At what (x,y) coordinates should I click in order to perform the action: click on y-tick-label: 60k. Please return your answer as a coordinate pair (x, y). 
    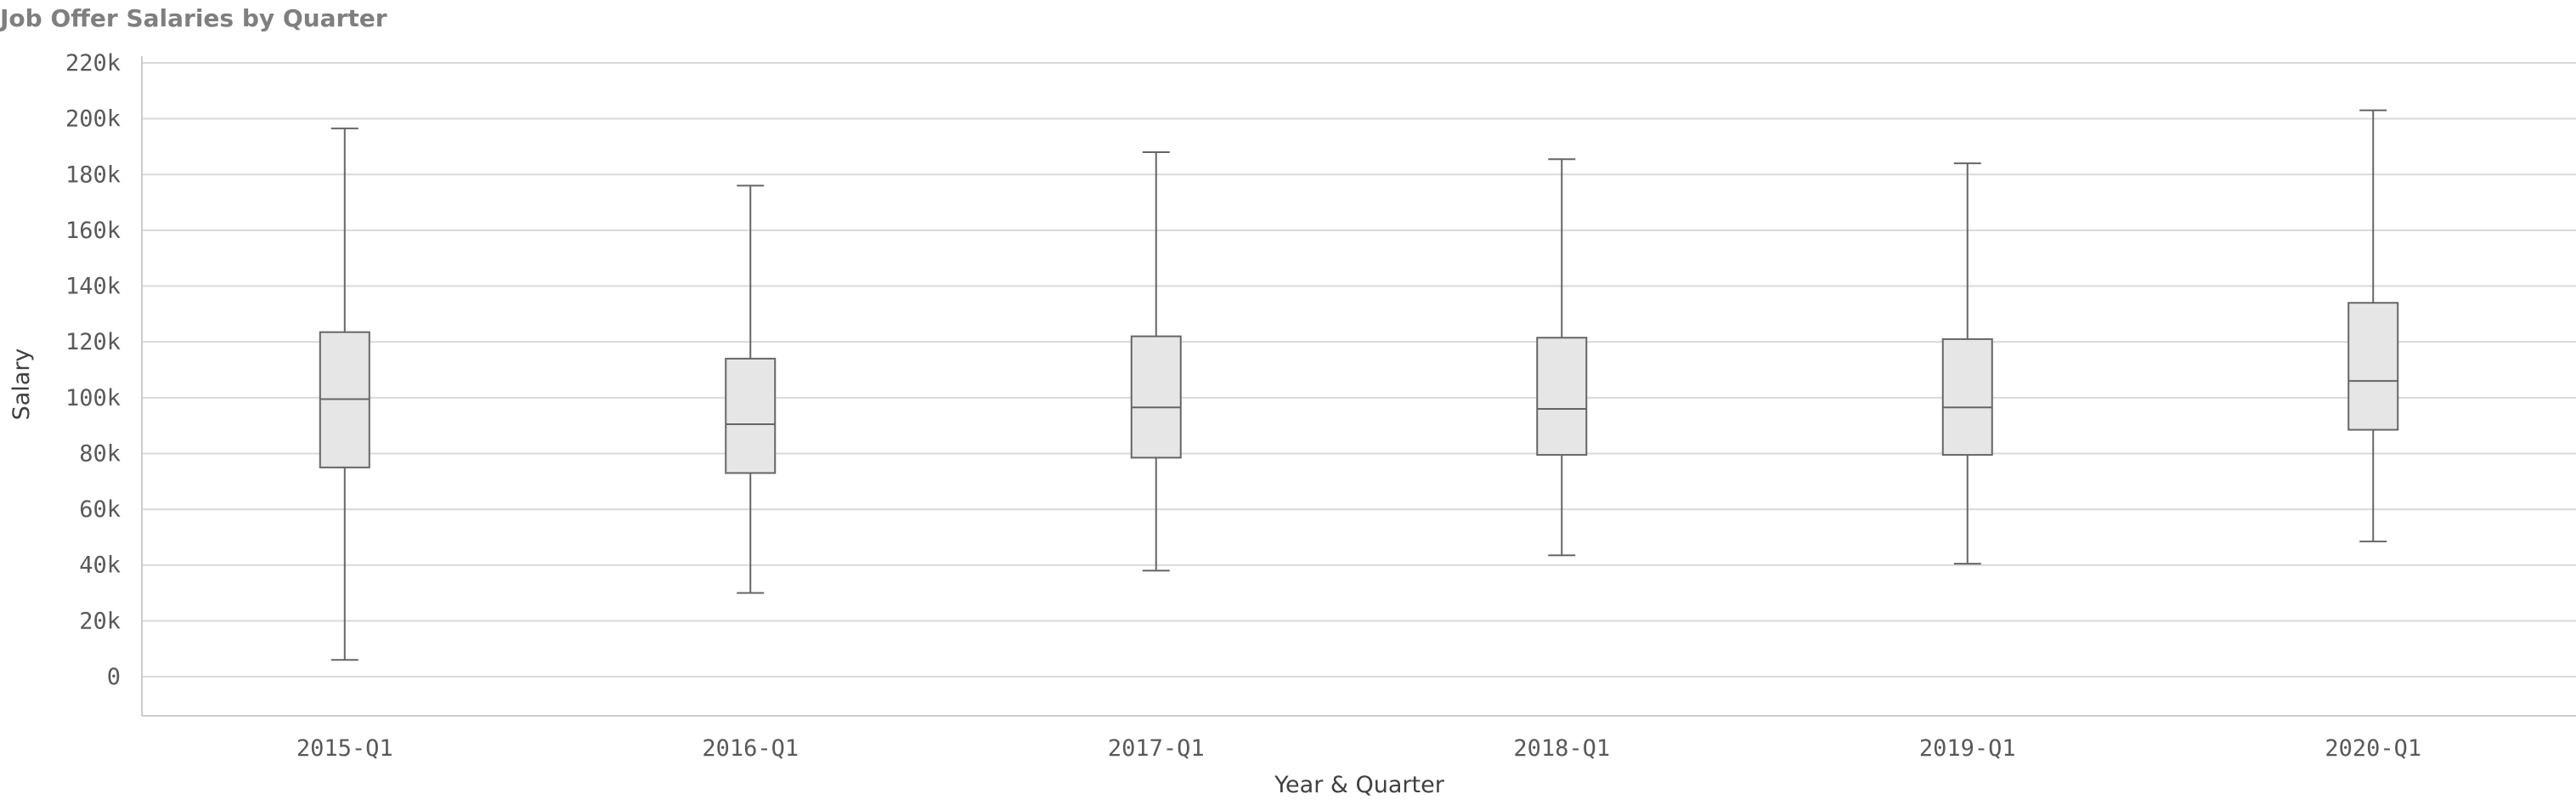
    Looking at the image, I should click on (100, 510).